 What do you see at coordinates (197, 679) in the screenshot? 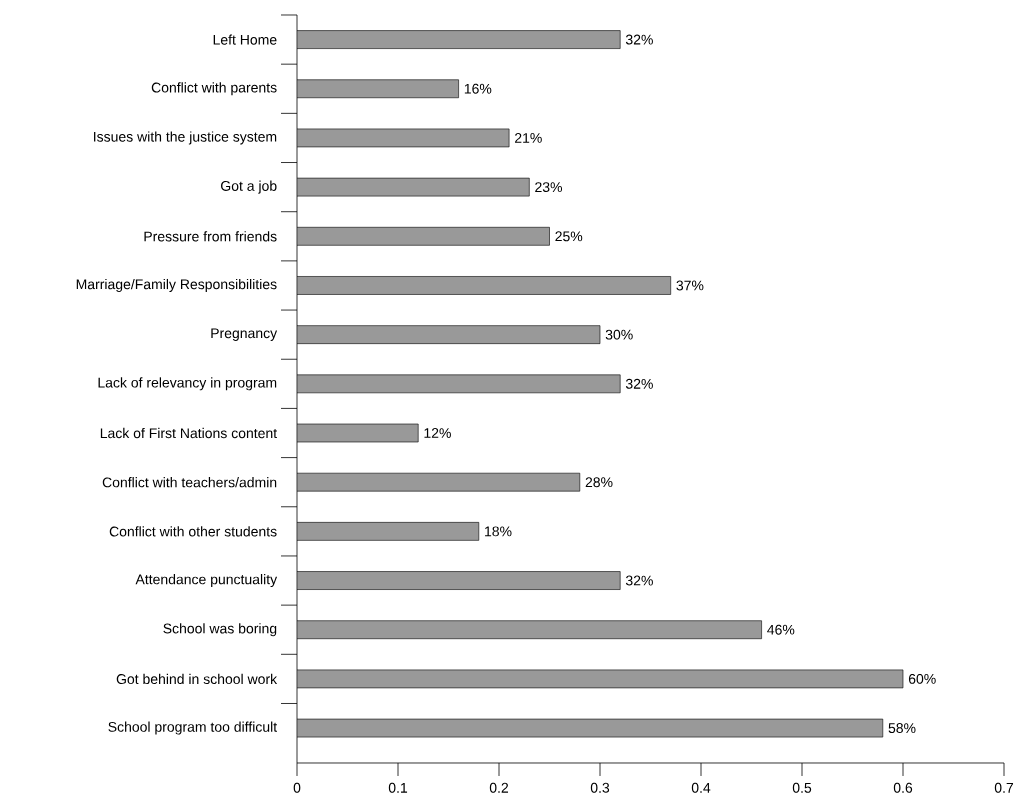
I see `y-tick-label: Got behind in school work` at bounding box center [197, 679].